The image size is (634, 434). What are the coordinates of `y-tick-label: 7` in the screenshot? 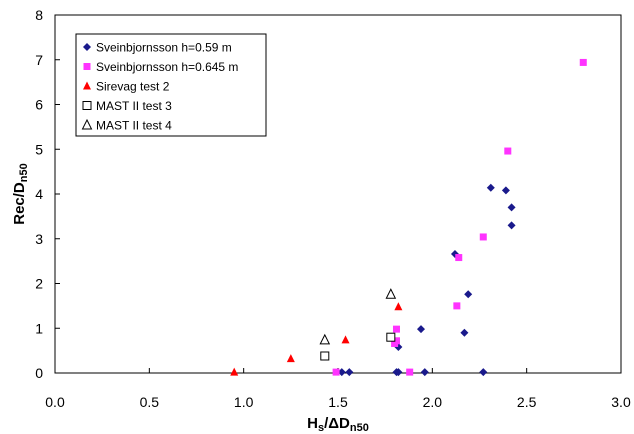 It's located at (39, 60).